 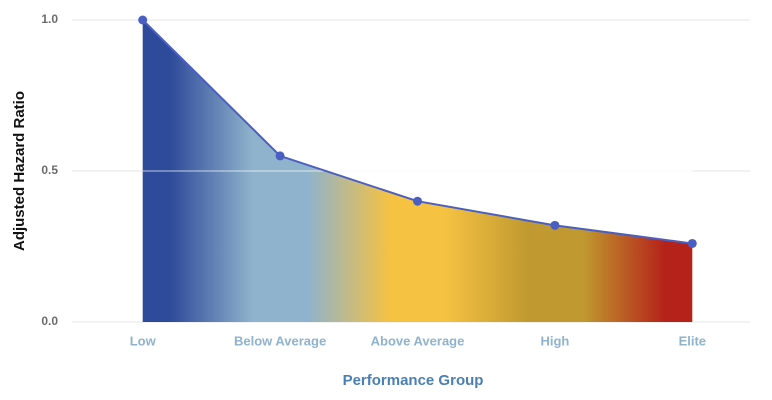 I want to click on x-tick-label: Below Average, so click(x=280, y=340).